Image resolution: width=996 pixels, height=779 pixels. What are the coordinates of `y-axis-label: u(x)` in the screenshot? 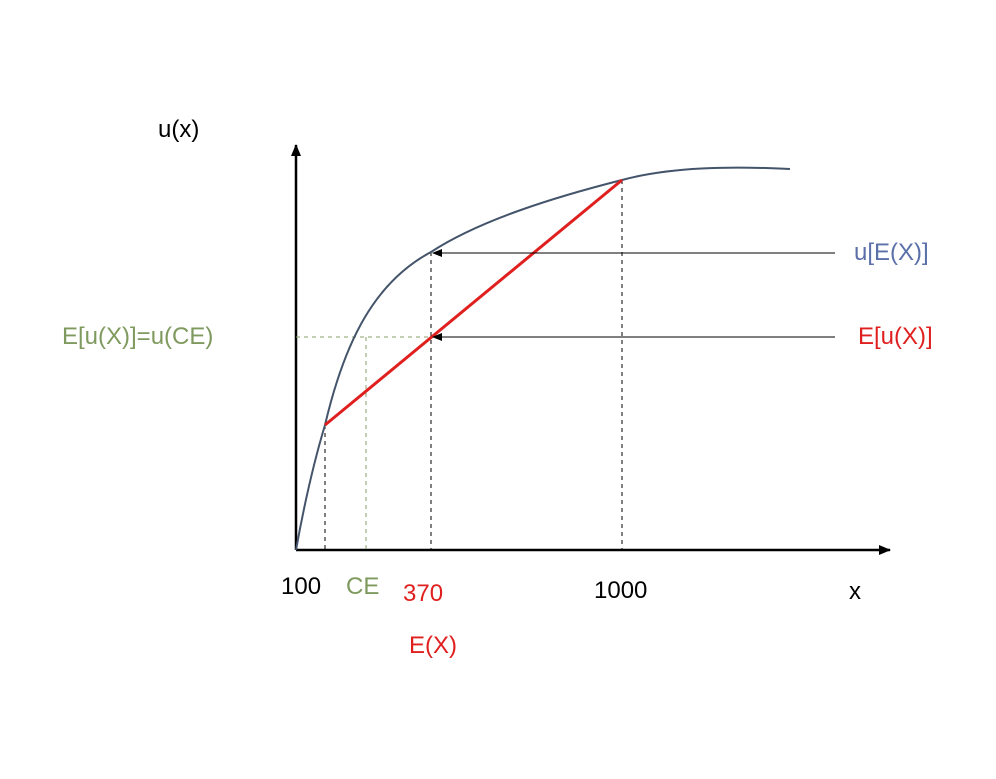 It's located at (179, 129).